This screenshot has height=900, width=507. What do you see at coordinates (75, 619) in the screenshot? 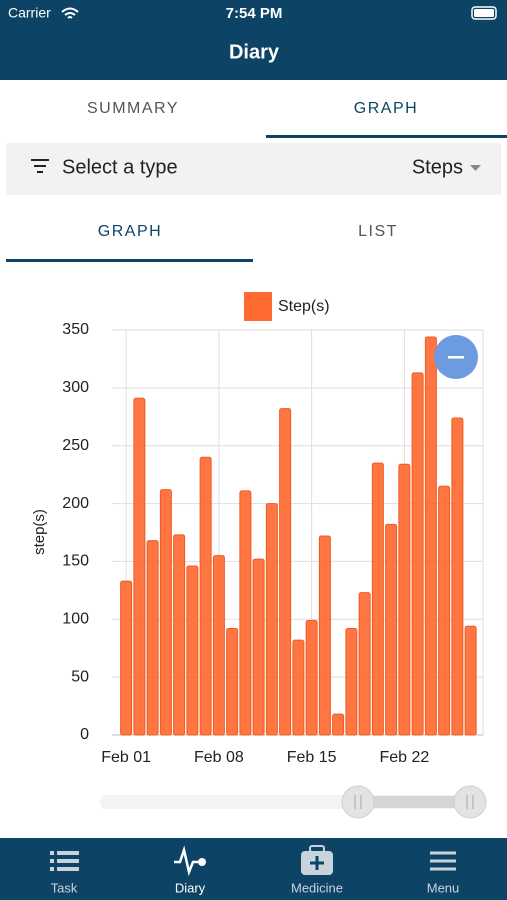
I see `y-tick-label: 100` at bounding box center [75, 619].